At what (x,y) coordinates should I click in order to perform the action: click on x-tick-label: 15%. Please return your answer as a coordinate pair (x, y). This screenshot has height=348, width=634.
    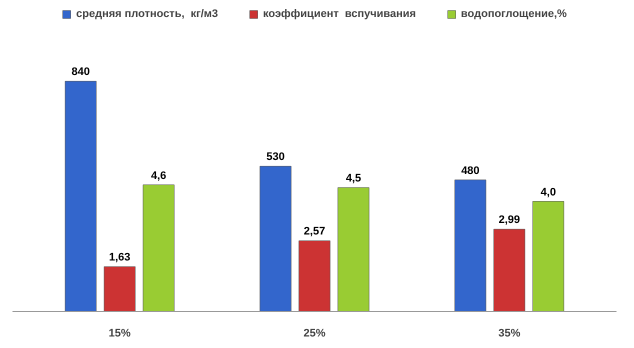
    Looking at the image, I should click on (119, 334).